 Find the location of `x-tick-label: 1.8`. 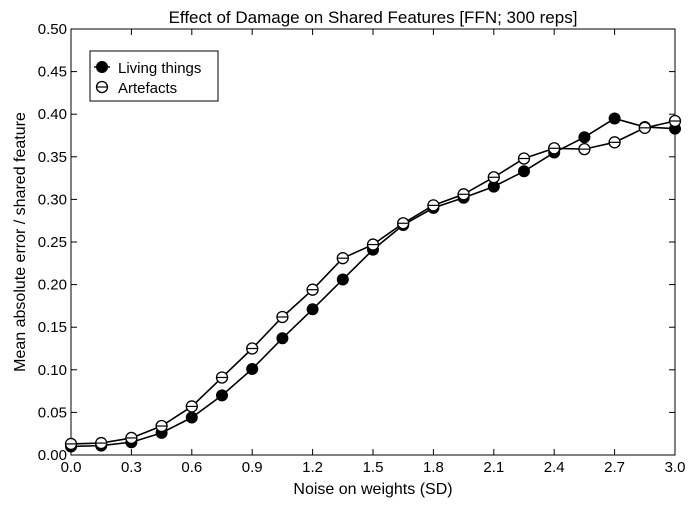

x-tick-label: 1.8 is located at coordinates (433, 467).